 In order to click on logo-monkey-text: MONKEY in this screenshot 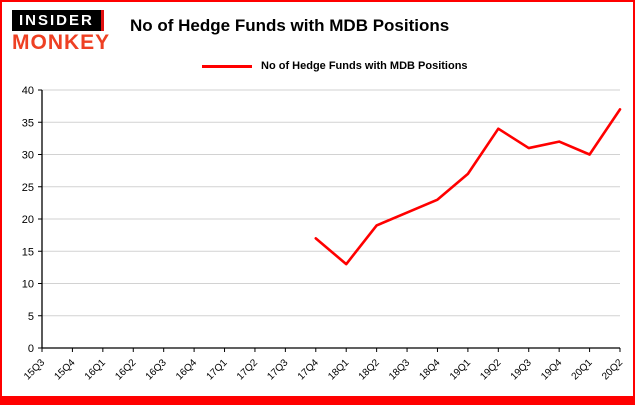, I will do `click(61, 42)`.